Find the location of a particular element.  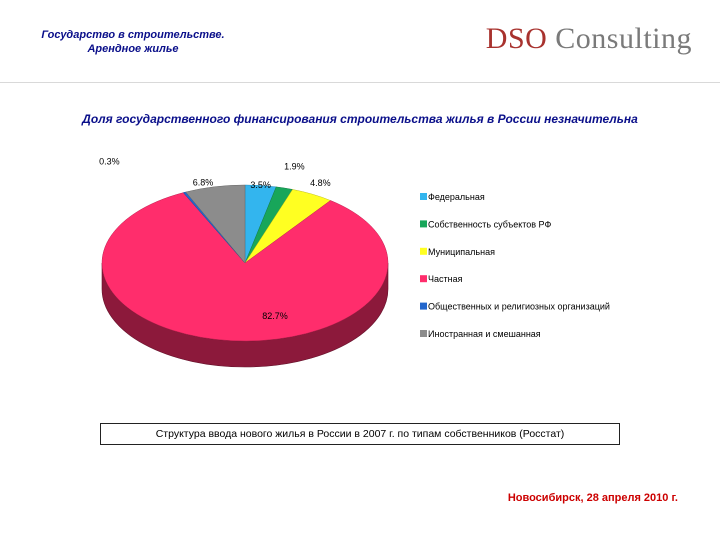

company-logo: DSO Consulting is located at coordinates (589, 39).